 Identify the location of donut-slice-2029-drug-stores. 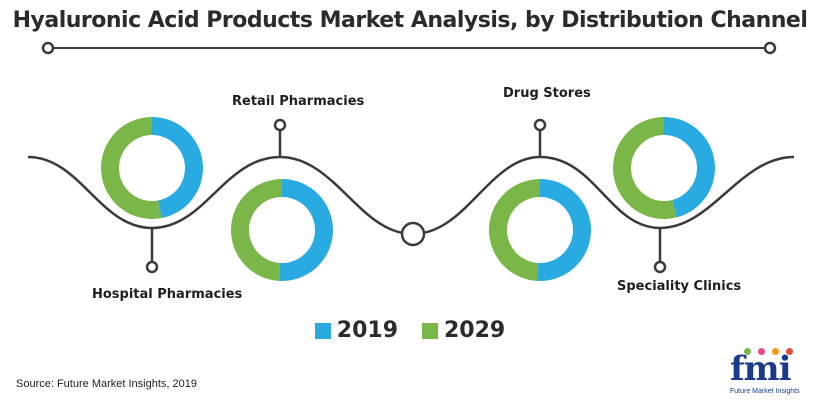
(514, 230).